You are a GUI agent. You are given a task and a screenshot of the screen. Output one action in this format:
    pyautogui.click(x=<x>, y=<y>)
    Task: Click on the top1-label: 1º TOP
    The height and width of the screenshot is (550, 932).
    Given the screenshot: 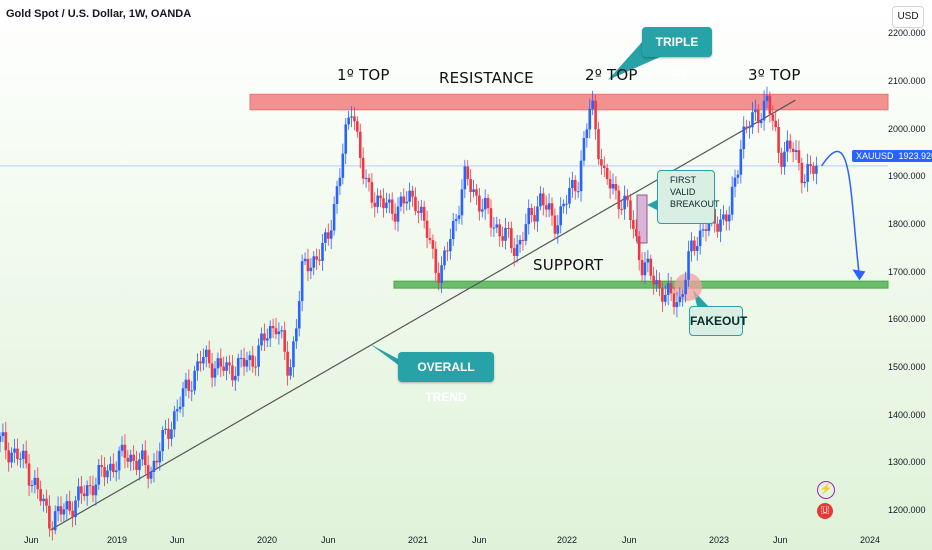 What is the action you would take?
    pyautogui.click(x=363, y=75)
    